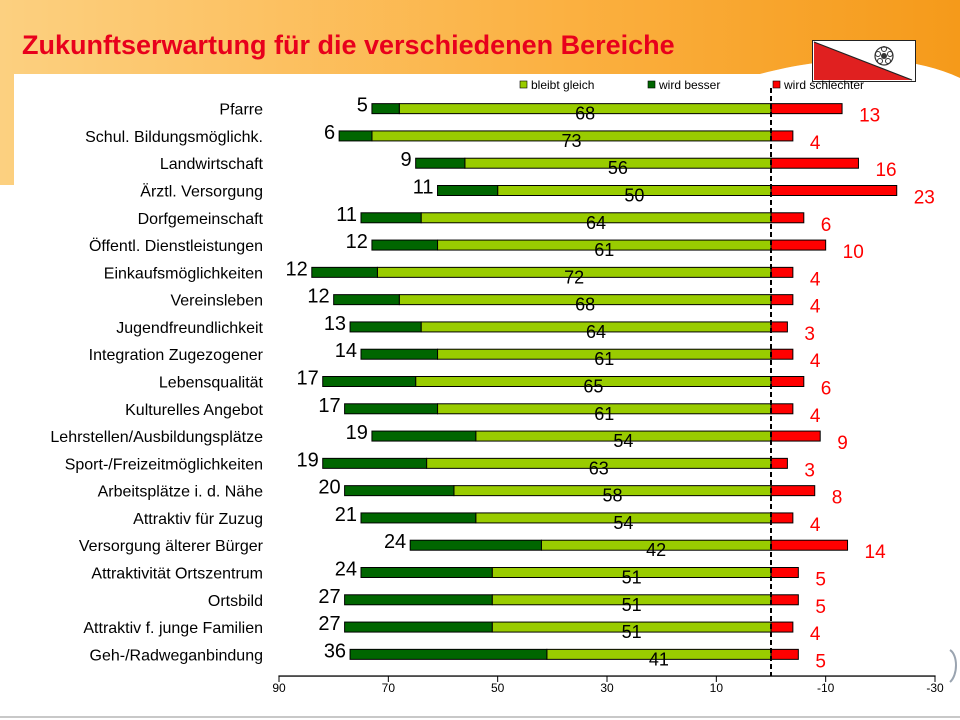 The height and width of the screenshot is (720, 960). What do you see at coordinates (612, 496) in the screenshot?
I see `data-label-bleibt-gleich: 58` at bounding box center [612, 496].